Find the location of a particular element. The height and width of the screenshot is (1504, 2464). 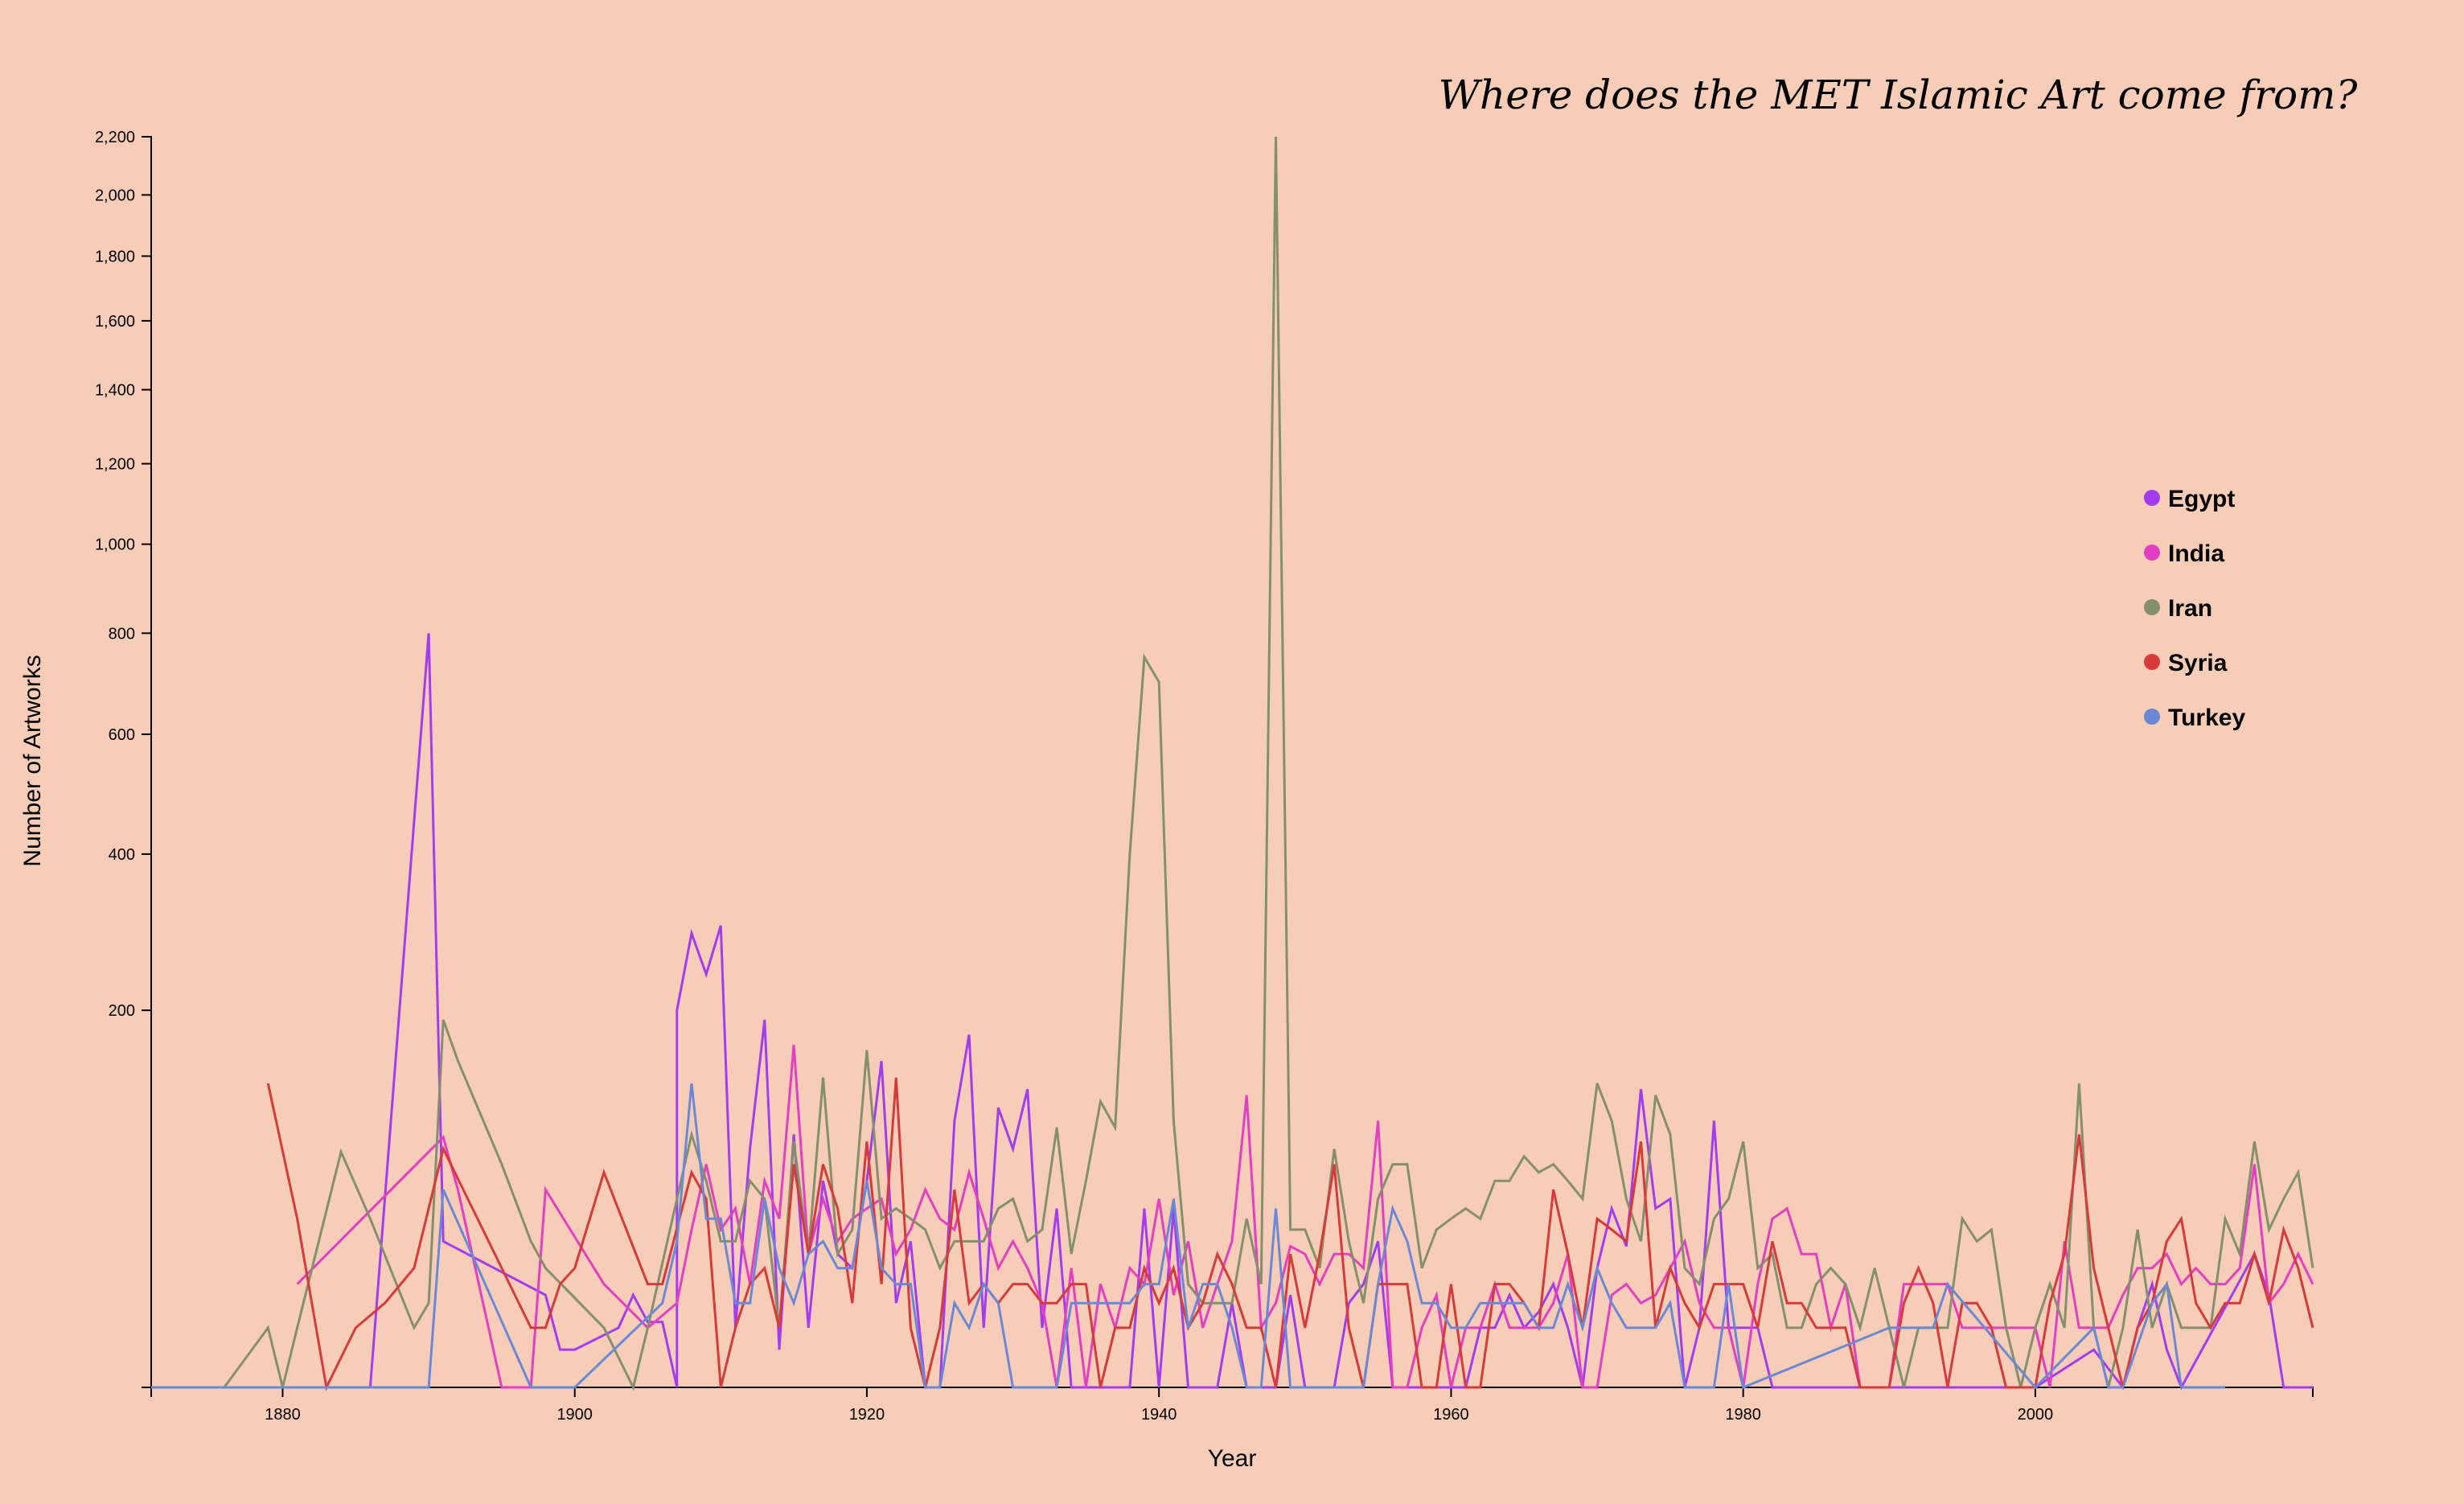

y-tick-label: 400 is located at coordinates (122, 855).